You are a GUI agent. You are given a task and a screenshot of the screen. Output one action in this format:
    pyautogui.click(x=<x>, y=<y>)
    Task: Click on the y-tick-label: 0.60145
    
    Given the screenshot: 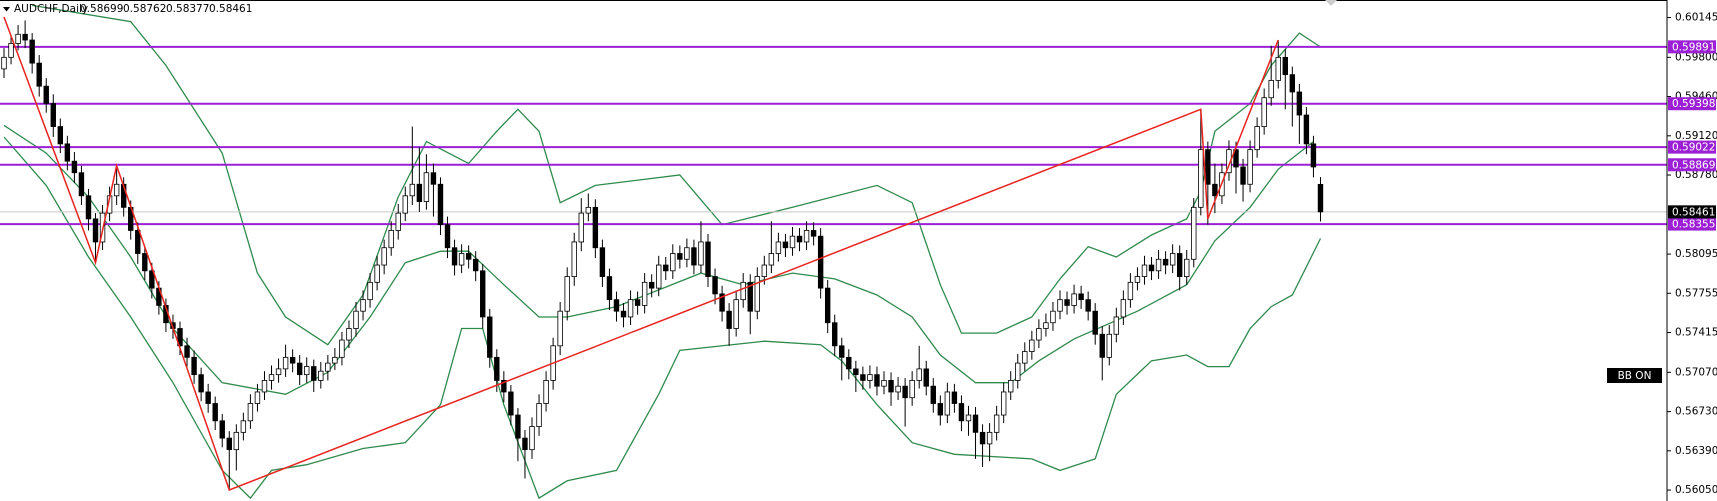 What is the action you would take?
    pyautogui.click(x=1696, y=18)
    